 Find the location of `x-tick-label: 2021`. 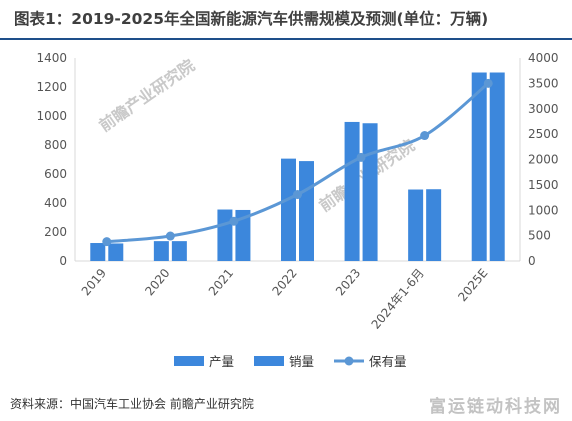

x-tick-label: 2021 is located at coordinates (221, 282).